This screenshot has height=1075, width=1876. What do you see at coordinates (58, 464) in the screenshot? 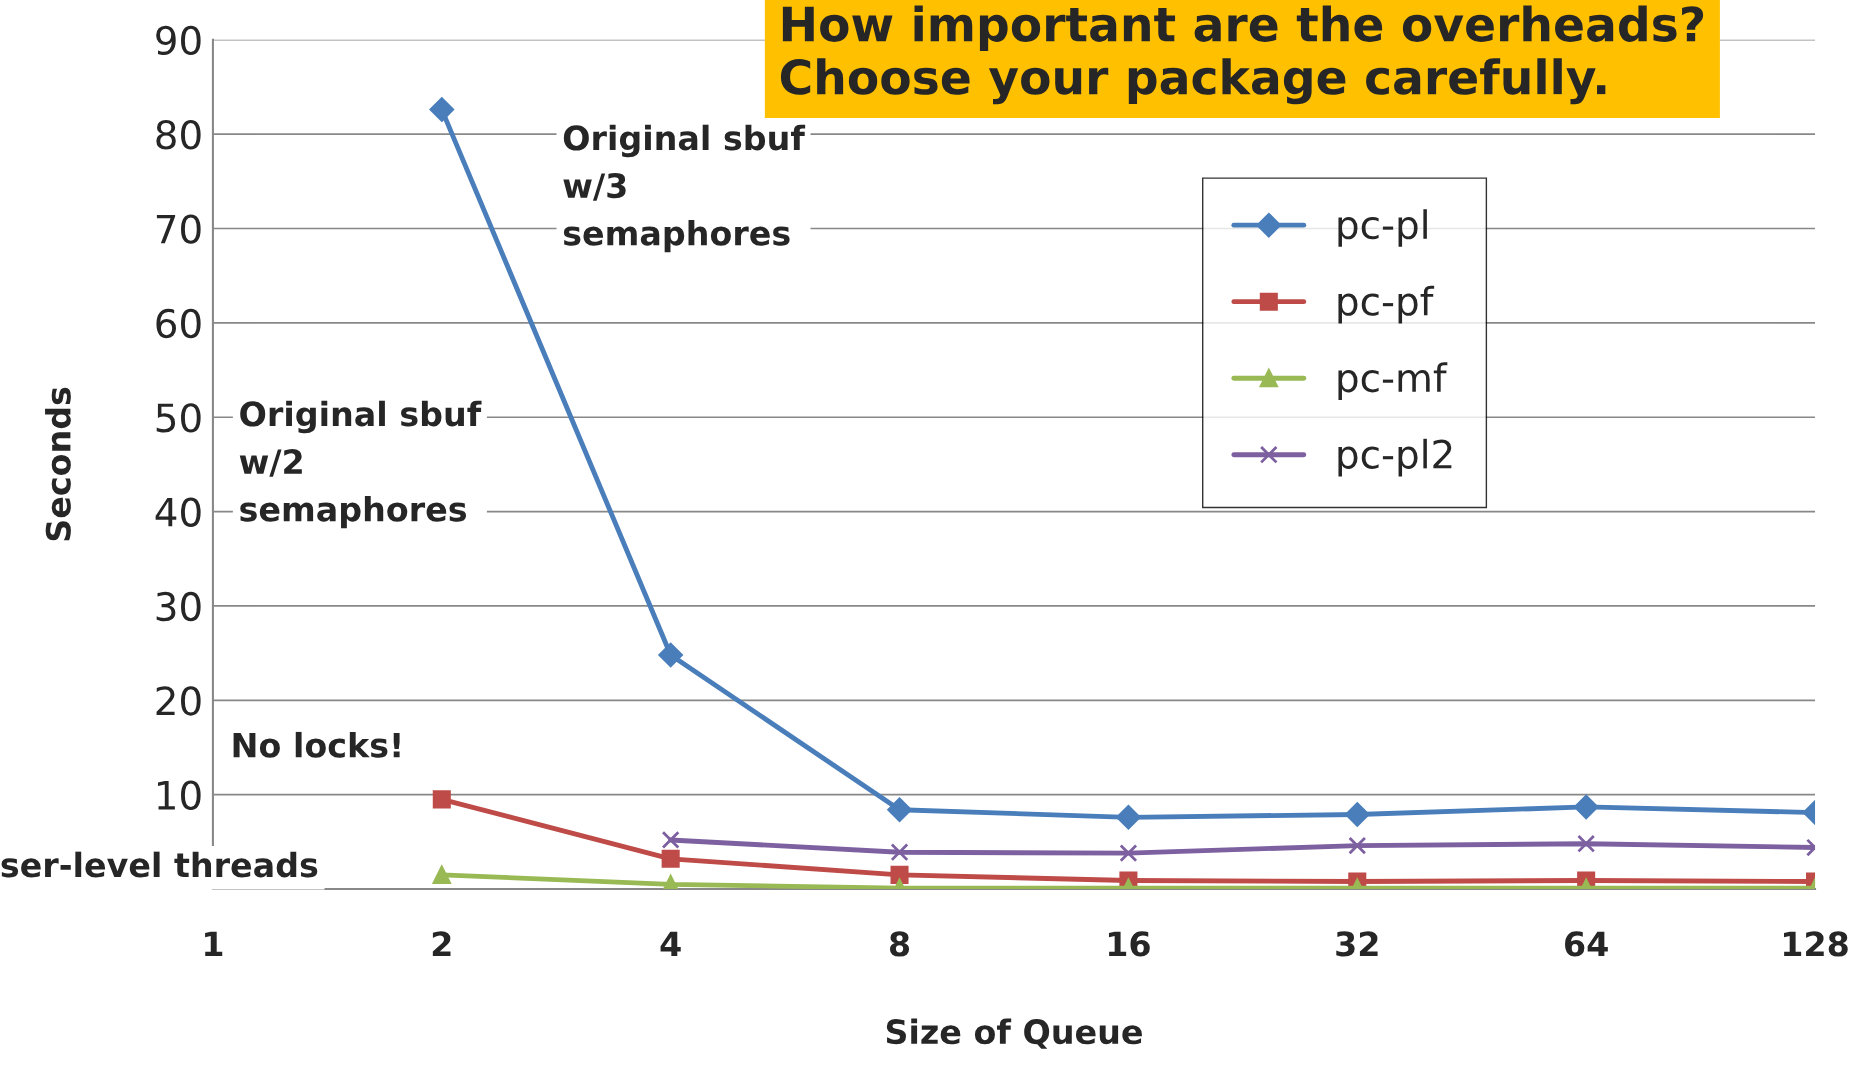
I see `y-axis-title: Seconds` at bounding box center [58, 464].